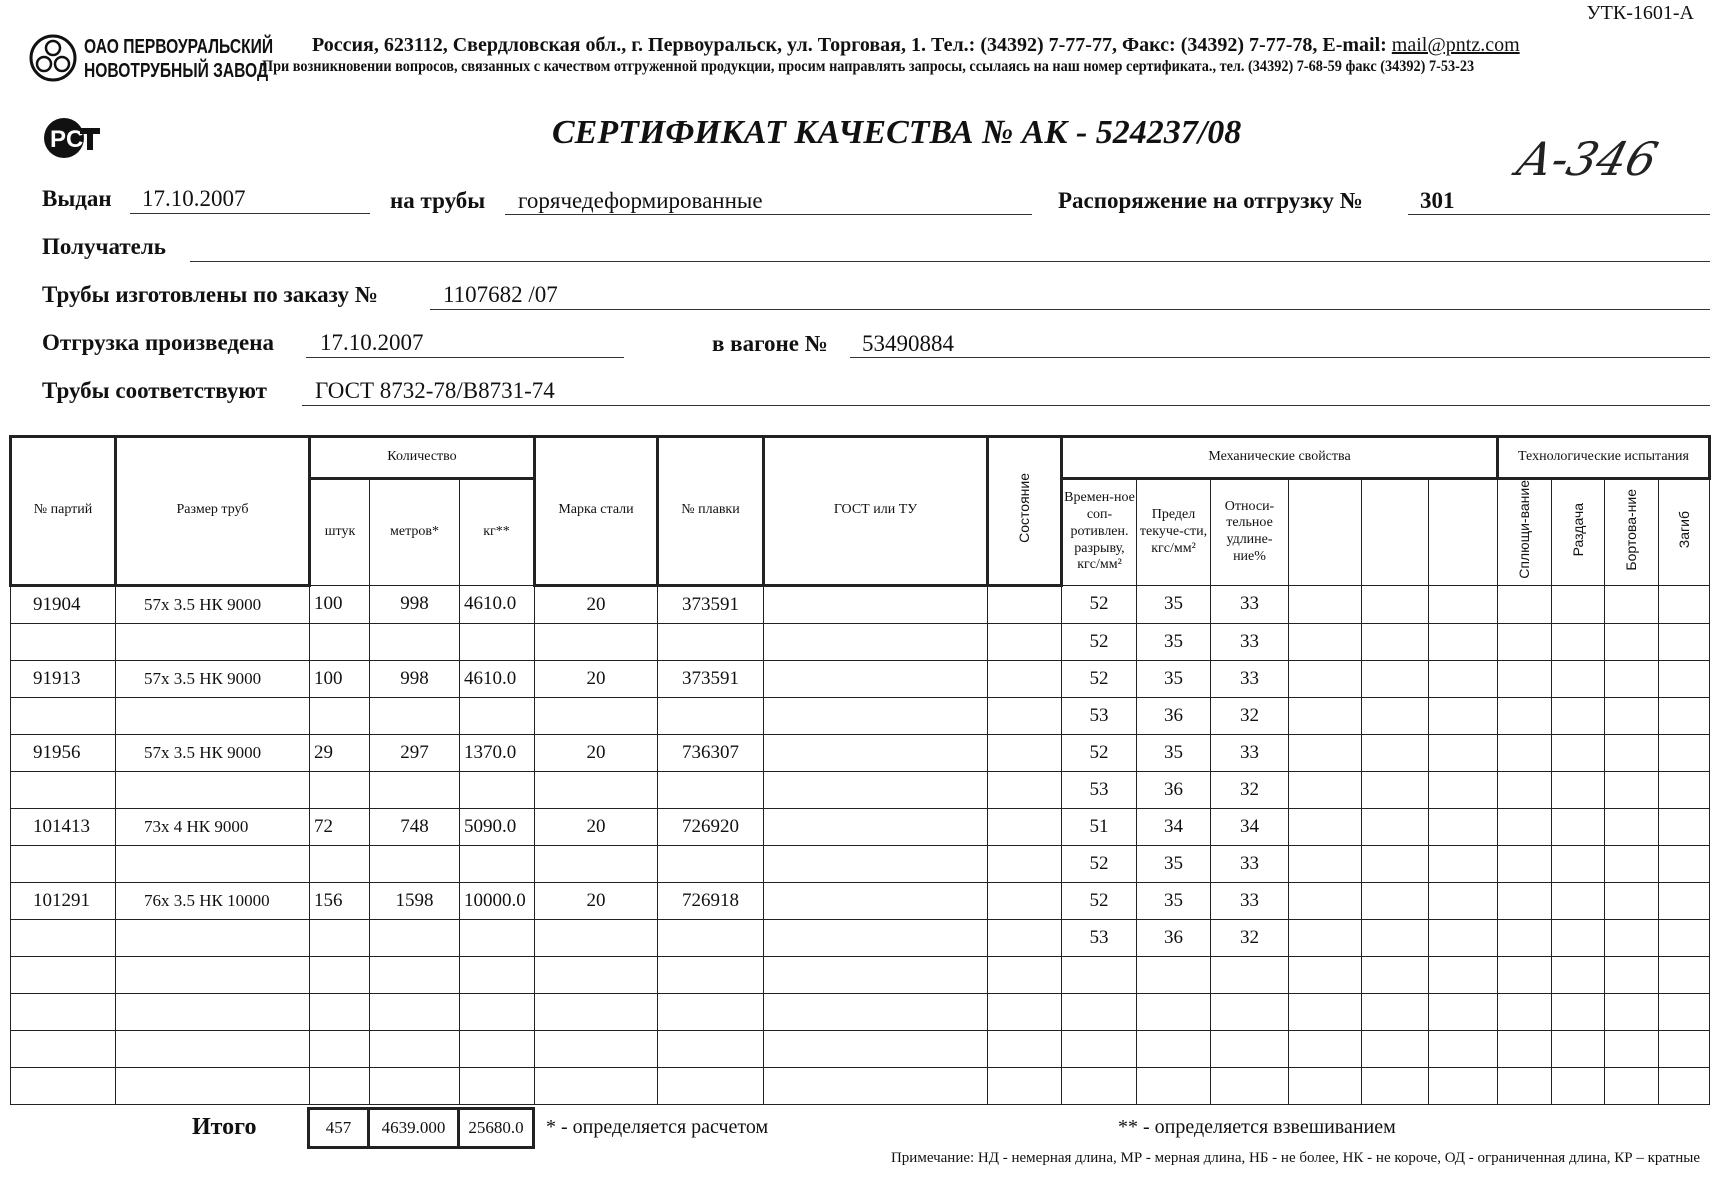  What do you see at coordinates (1524, 529) in the screenshot?
I see `flattening-text: Сплющи-вание` at bounding box center [1524, 529].